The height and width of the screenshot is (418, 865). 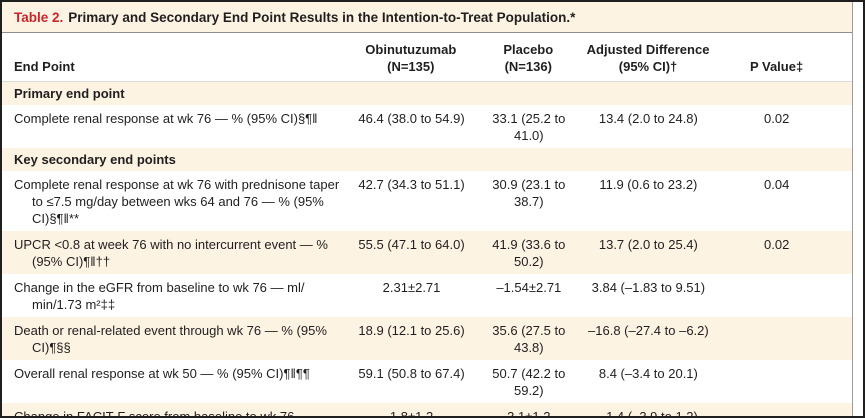 What do you see at coordinates (411, 49) in the screenshot?
I see `column-header-obinutuzumab-name: Obinutuzumab` at bounding box center [411, 49].